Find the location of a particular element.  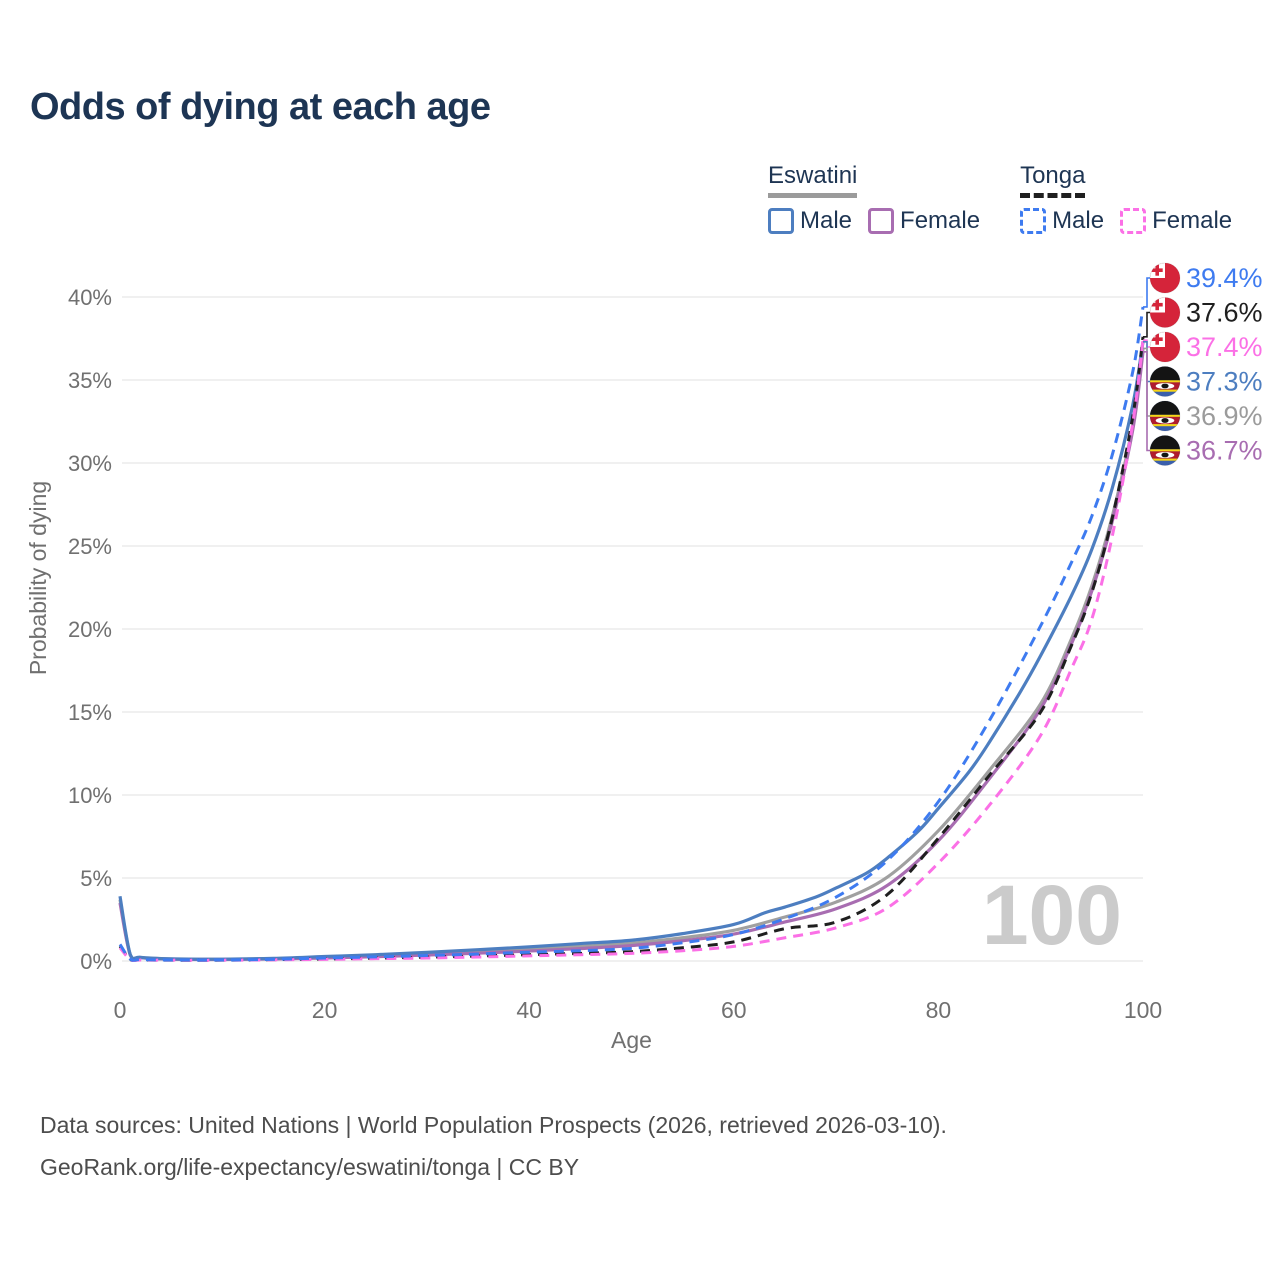

end-label-tonga-total: 37.6% is located at coordinates (1203, 317).